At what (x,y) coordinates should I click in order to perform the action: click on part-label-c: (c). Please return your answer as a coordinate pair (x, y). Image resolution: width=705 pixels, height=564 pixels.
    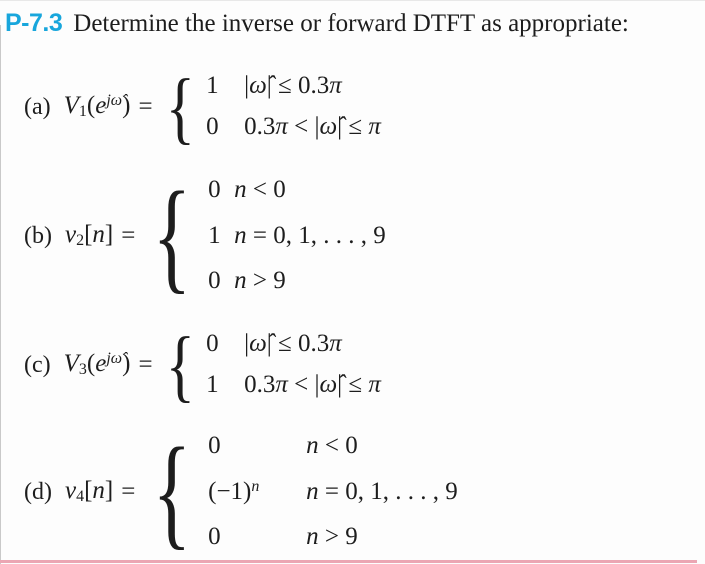
    Looking at the image, I should click on (37, 364).